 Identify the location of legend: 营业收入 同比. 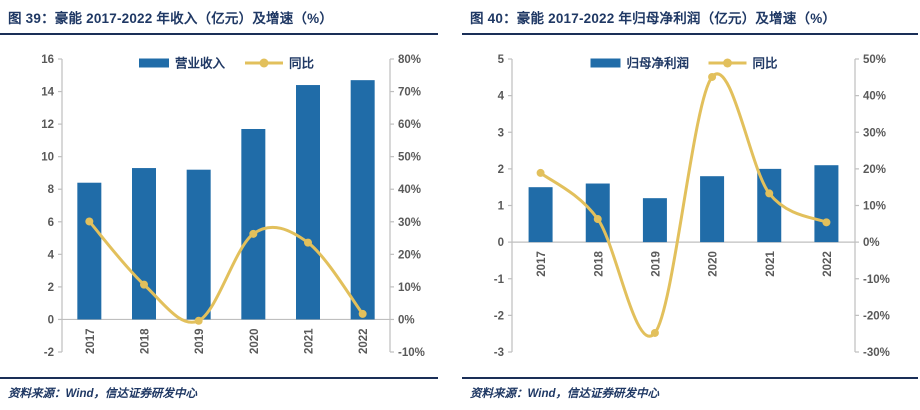
(227, 63).